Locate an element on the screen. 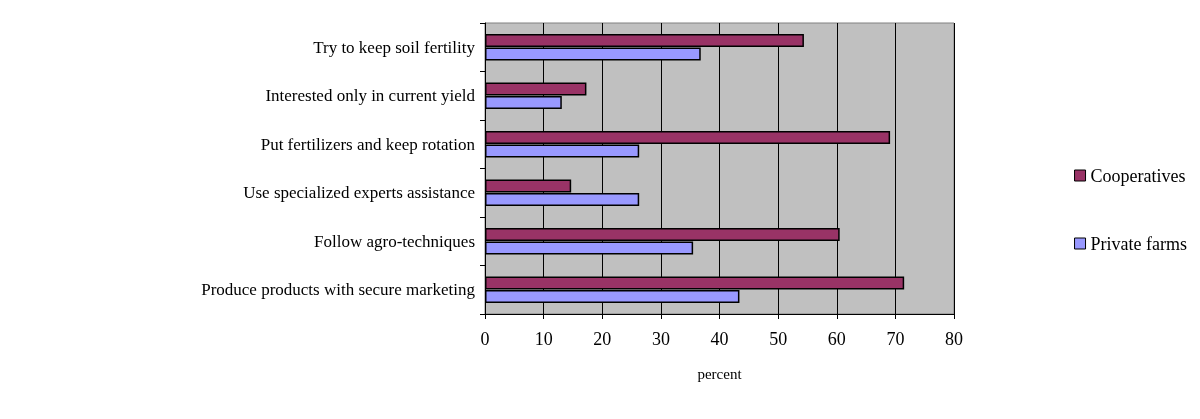 The width and height of the screenshot is (1200, 419). y-tick-label: Try to keep soil fertility is located at coordinates (394, 47).